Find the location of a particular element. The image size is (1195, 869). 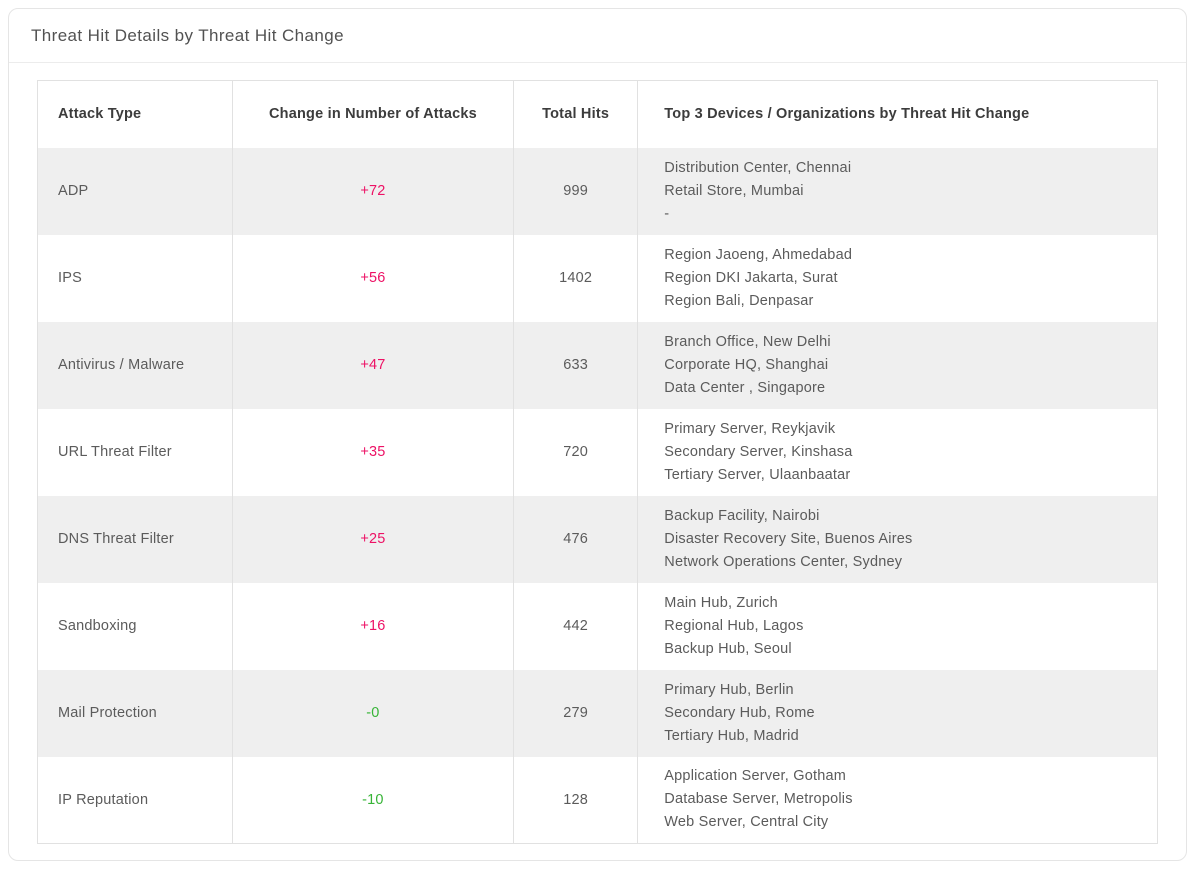

device-line: Application Server, Gotham is located at coordinates (755, 776).